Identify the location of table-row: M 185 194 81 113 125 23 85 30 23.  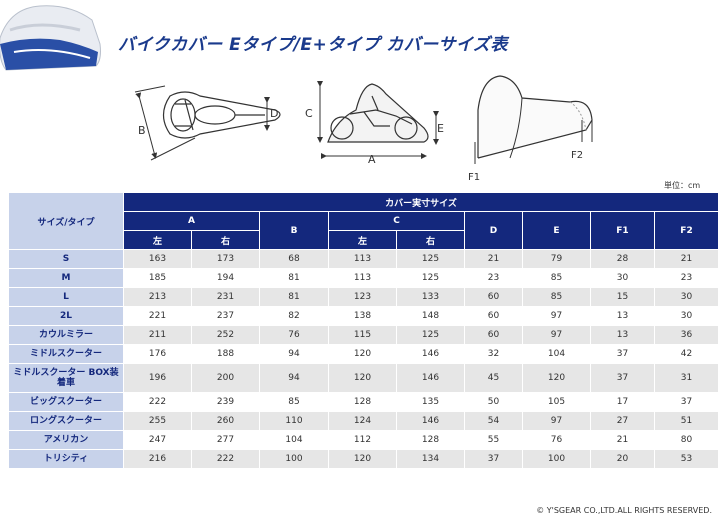
(364, 278).